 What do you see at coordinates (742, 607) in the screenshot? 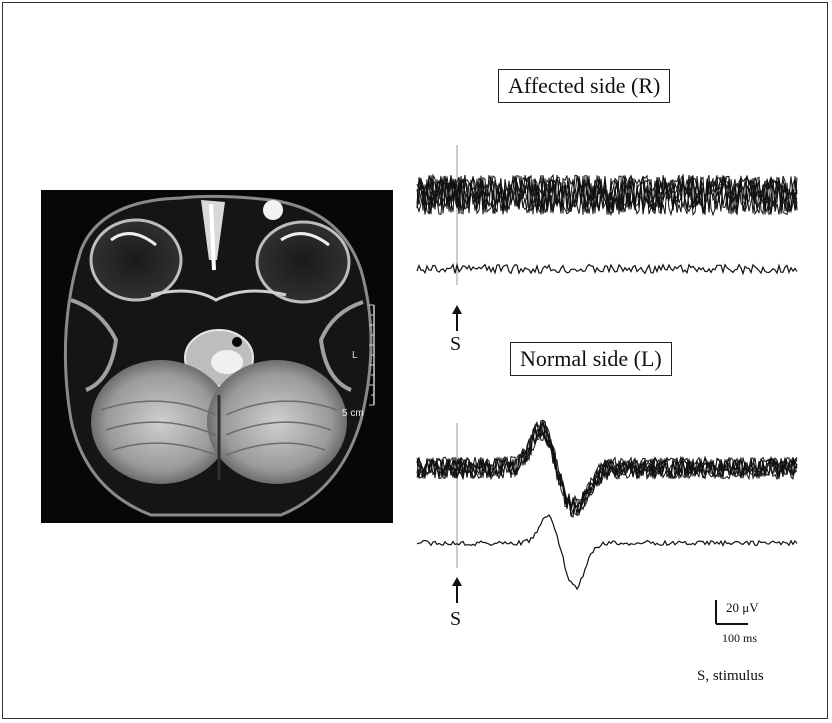
I see `scale-amplitude-label: 20 μV` at bounding box center [742, 607].